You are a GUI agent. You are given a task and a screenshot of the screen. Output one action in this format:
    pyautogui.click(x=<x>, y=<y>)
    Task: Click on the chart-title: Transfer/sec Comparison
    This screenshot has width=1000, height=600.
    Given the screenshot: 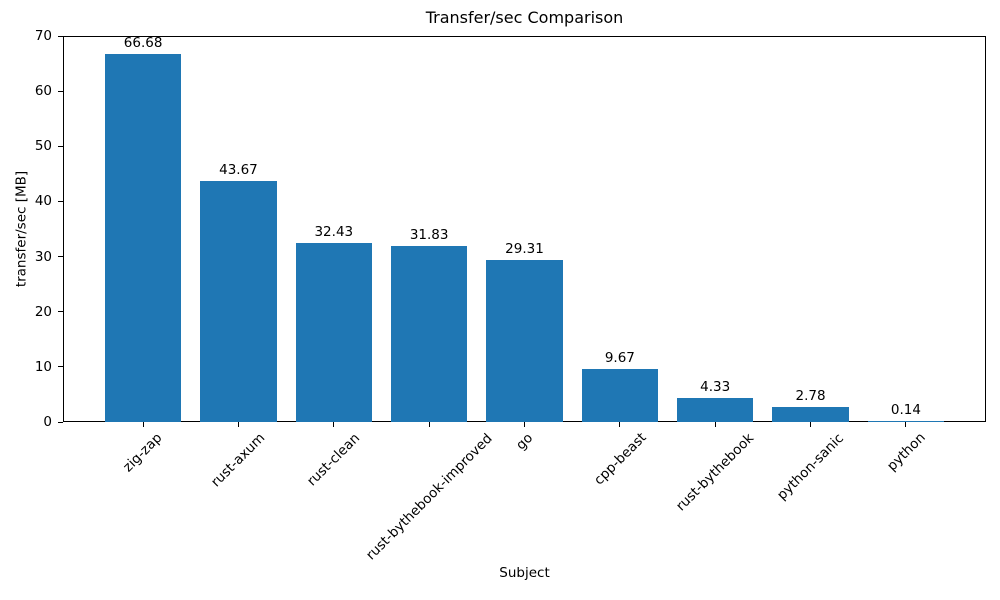 What is the action you would take?
    pyautogui.click(x=524, y=17)
    